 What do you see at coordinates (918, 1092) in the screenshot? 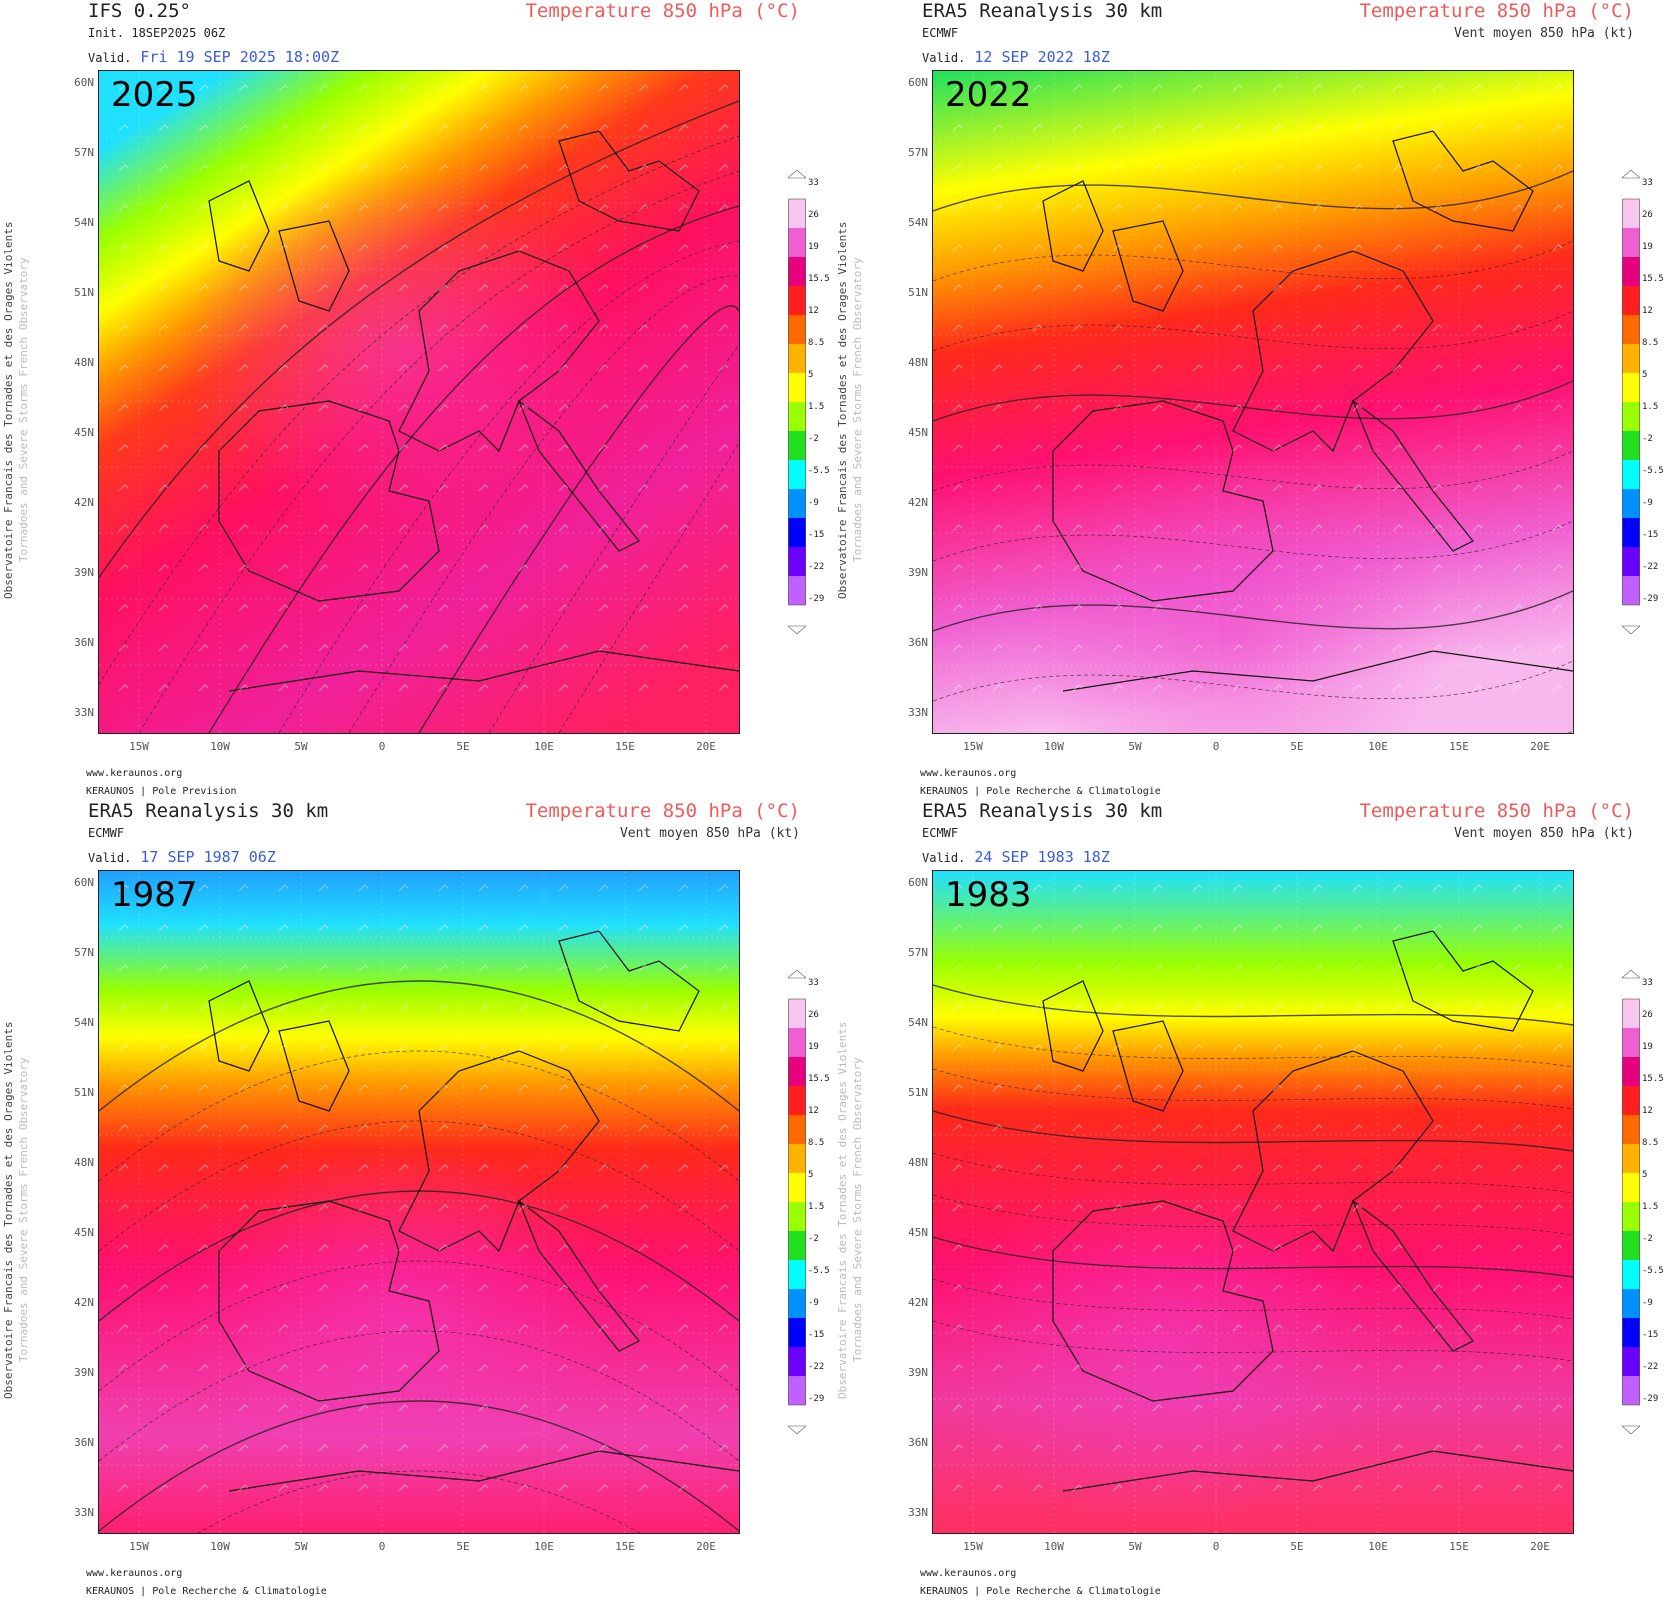
I see `latitude-label: 51N` at bounding box center [918, 1092].